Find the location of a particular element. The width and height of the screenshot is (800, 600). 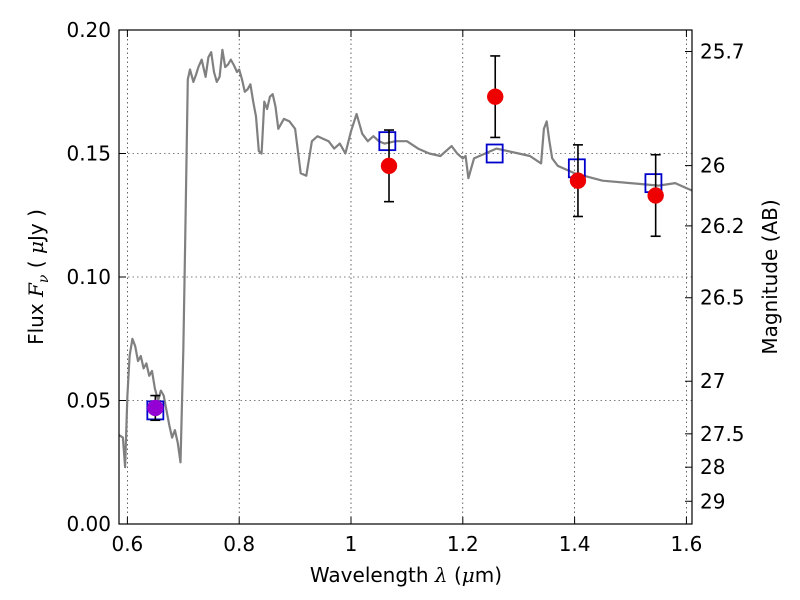

right-tick-label: 26.5 is located at coordinates (722, 298).